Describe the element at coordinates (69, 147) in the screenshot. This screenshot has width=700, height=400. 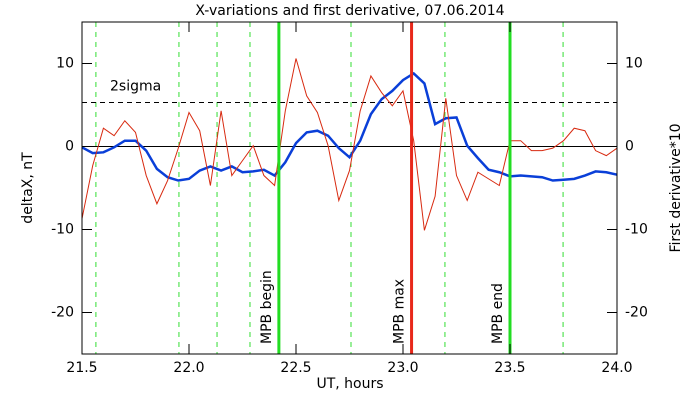
I see `y-tick-label: 0` at that location.